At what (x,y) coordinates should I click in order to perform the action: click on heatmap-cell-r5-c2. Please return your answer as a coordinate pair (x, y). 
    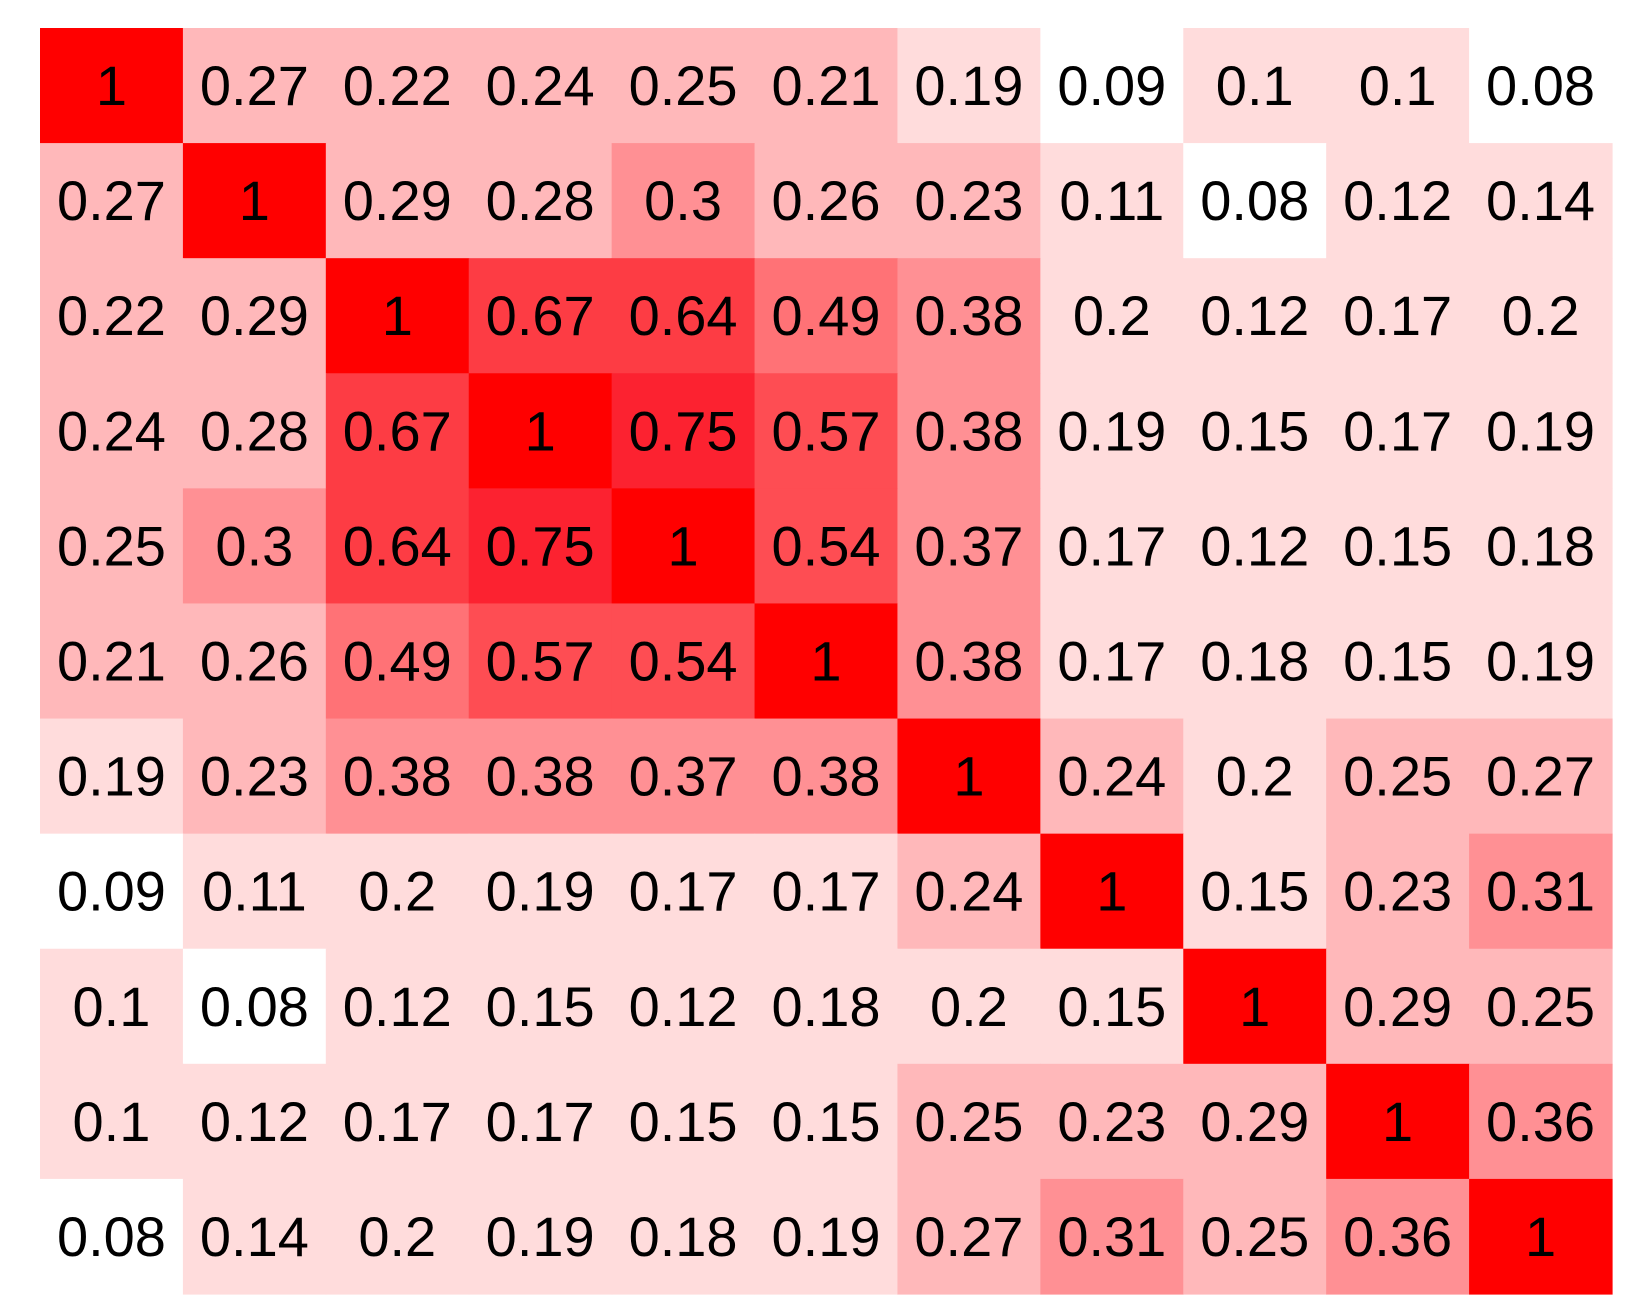
    Looking at the image, I should click on (254, 546).